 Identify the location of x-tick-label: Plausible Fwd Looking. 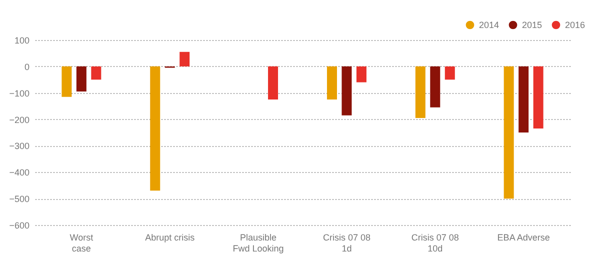
(258, 243).